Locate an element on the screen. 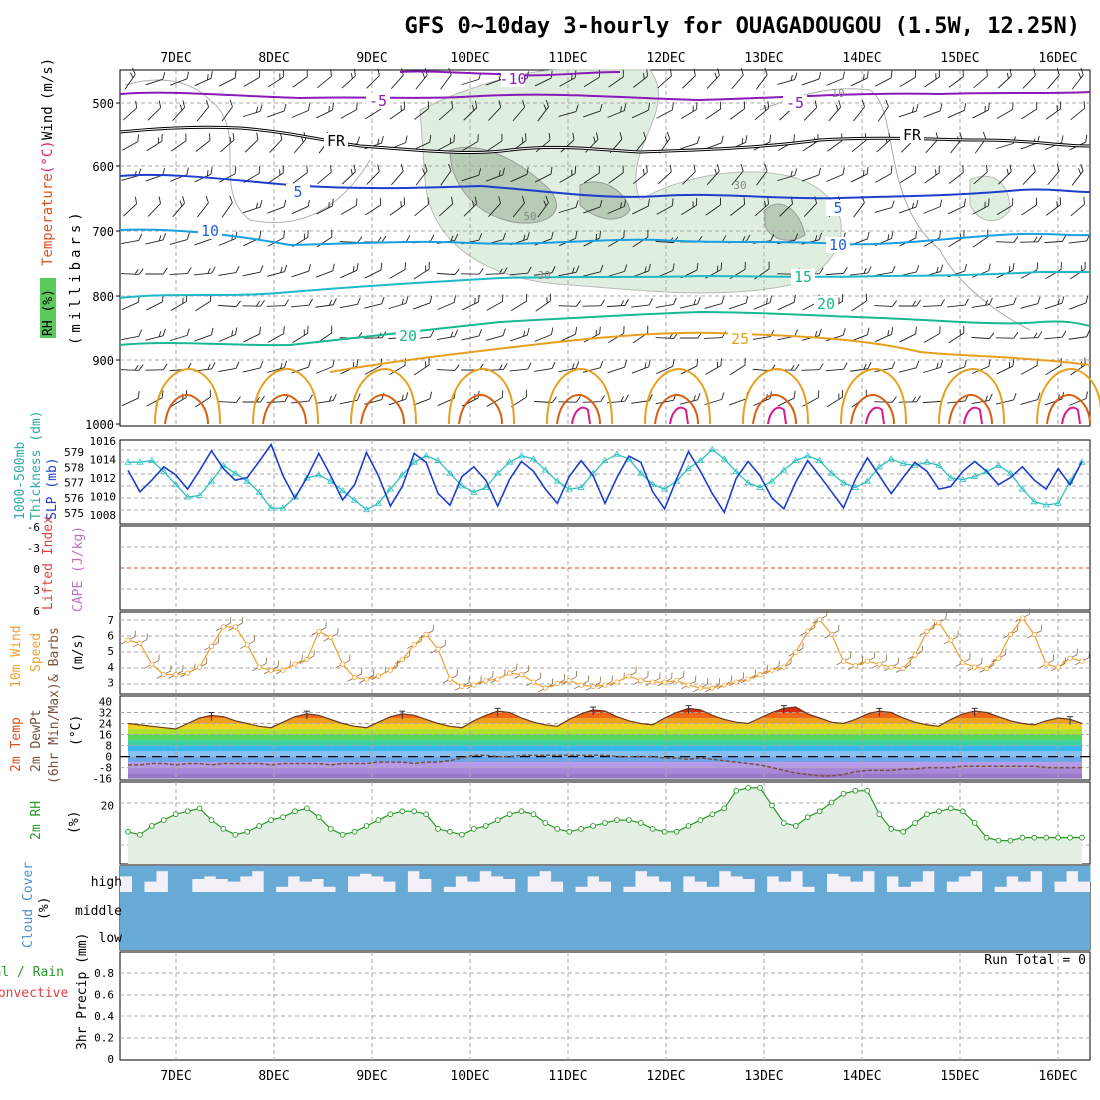 The image size is (1100, 1100). isotherm-label: 15 is located at coordinates (803, 277).